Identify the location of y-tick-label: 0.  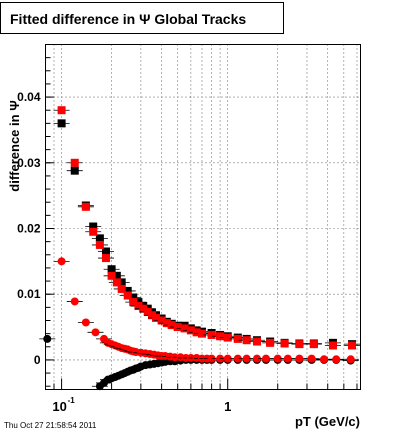
(37, 360).